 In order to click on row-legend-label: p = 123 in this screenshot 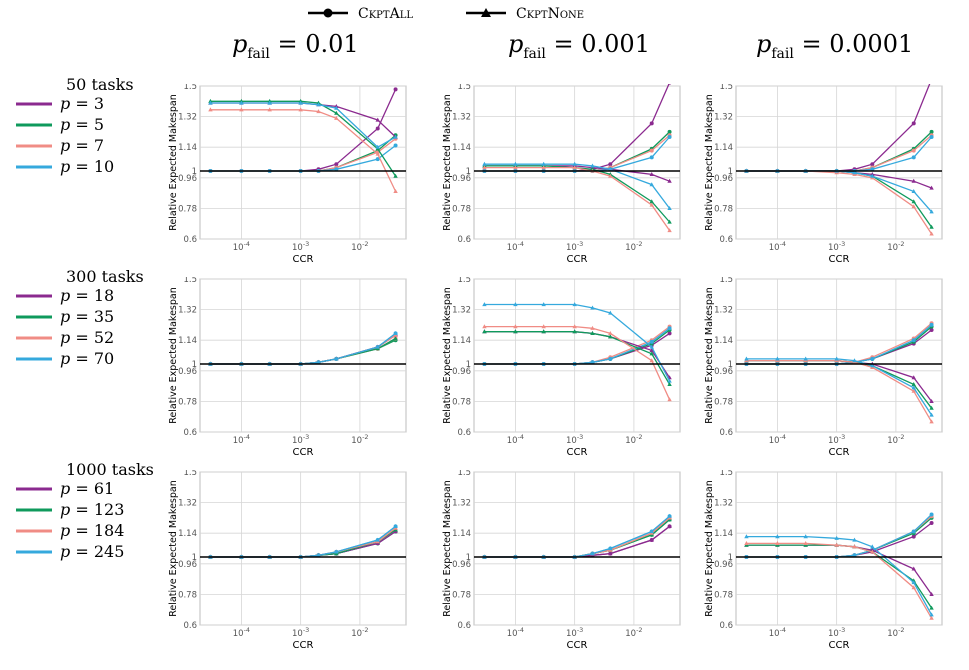, I will do `click(92, 509)`.